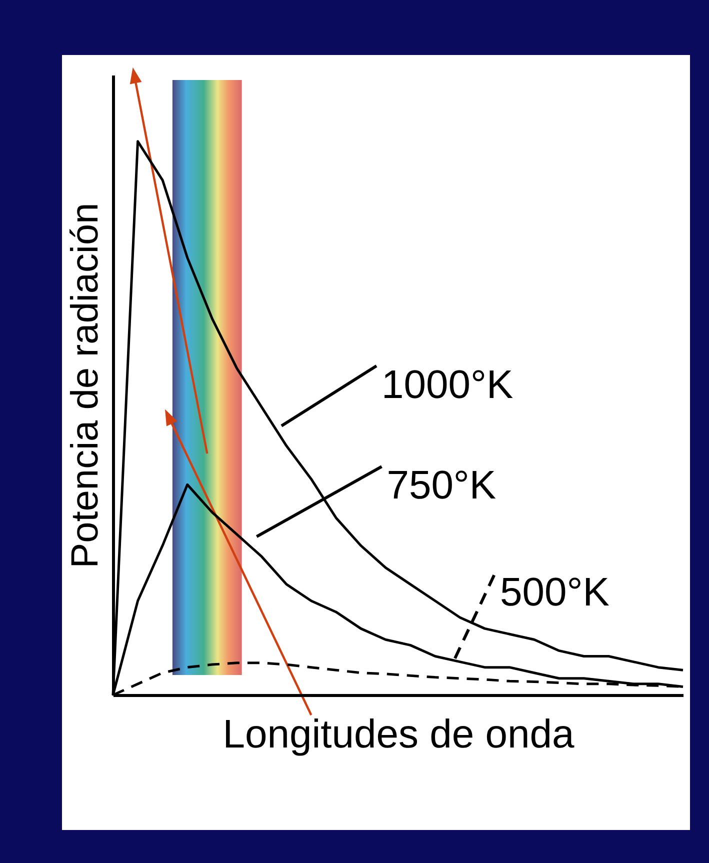 The height and width of the screenshot is (863, 709). Describe the element at coordinates (555, 592) in the screenshot. I see `legend-label: 500°K` at that location.